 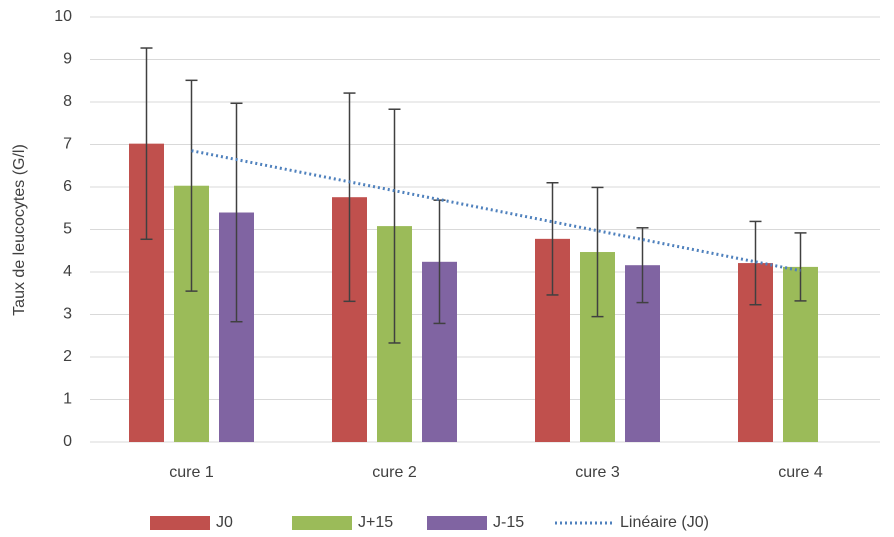 What do you see at coordinates (191, 472) in the screenshot?
I see `x-tick-label: cure 1` at bounding box center [191, 472].